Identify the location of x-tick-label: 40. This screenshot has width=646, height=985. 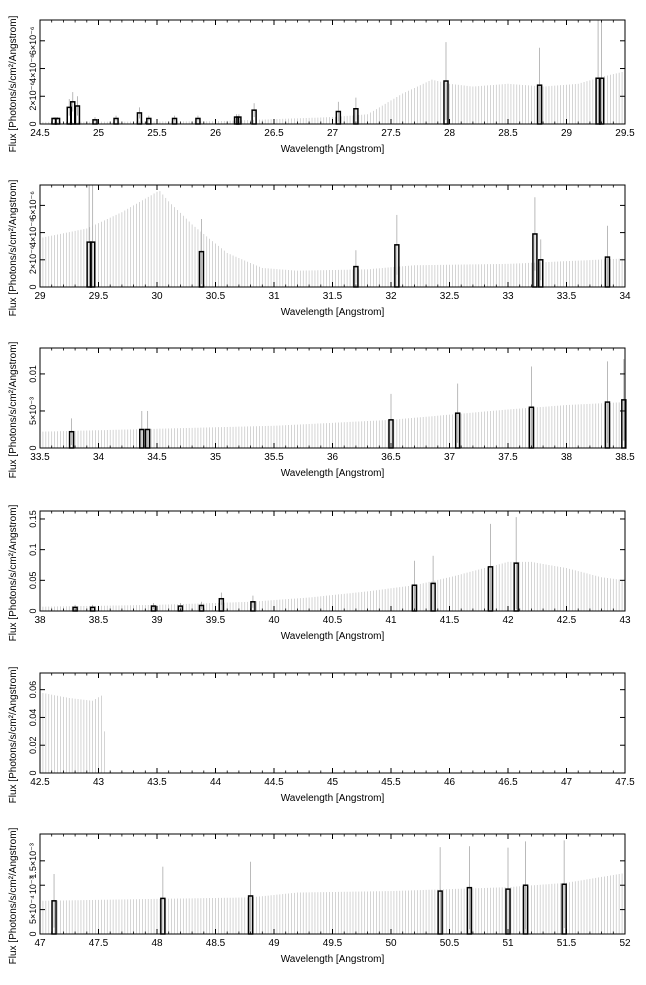
(274, 620).